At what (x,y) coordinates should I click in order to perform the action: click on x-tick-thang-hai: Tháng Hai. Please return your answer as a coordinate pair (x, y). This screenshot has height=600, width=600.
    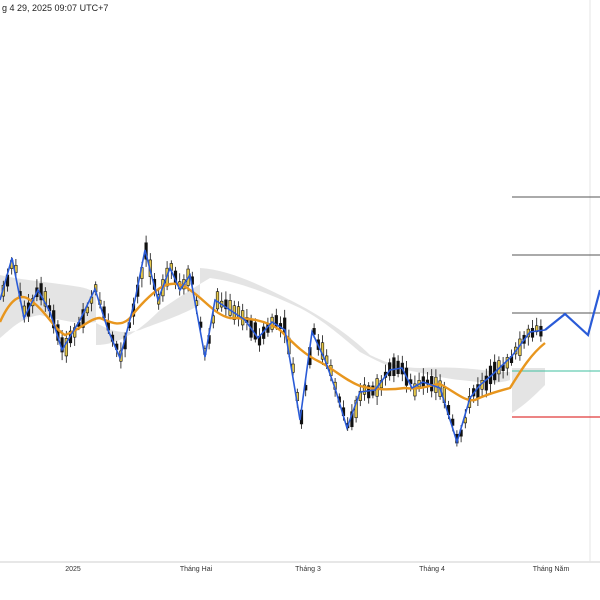
    Looking at the image, I should click on (196, 569).